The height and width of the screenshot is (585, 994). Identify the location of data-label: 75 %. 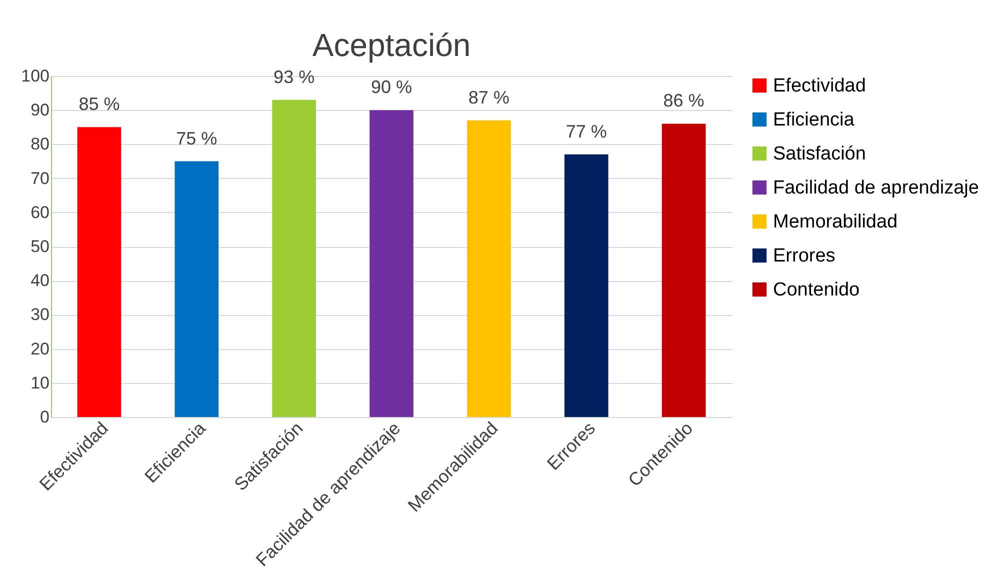
(197, 138).